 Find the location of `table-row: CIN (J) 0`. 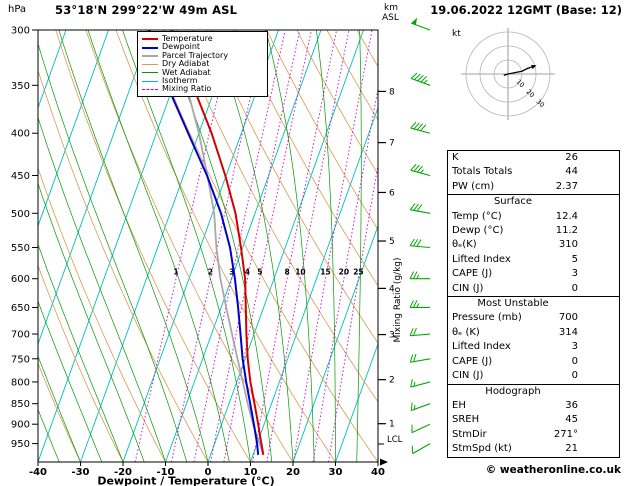

table-row: CIN (J) 0 is located at coordinates (513, 289).